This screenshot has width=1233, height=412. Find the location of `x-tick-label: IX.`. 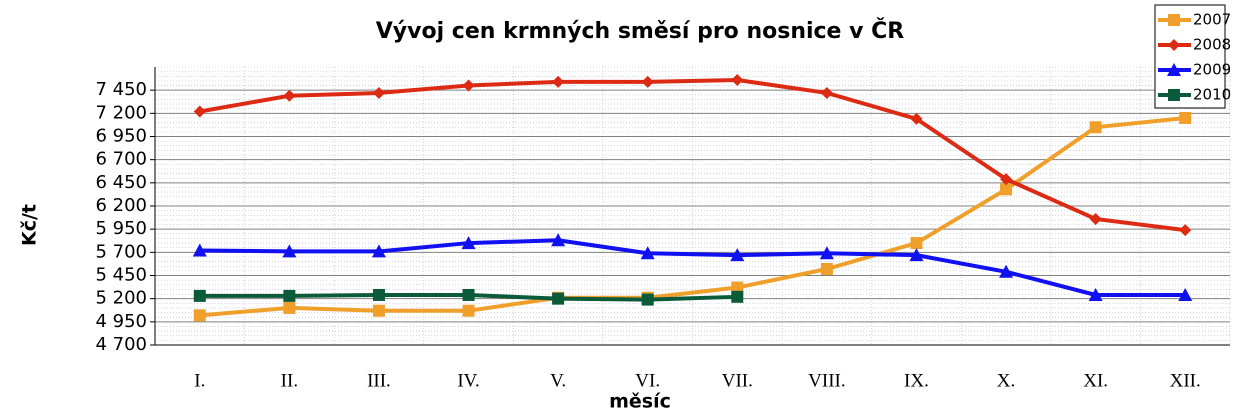

x-tick-label: IX. is located at coordinates (916, 380).